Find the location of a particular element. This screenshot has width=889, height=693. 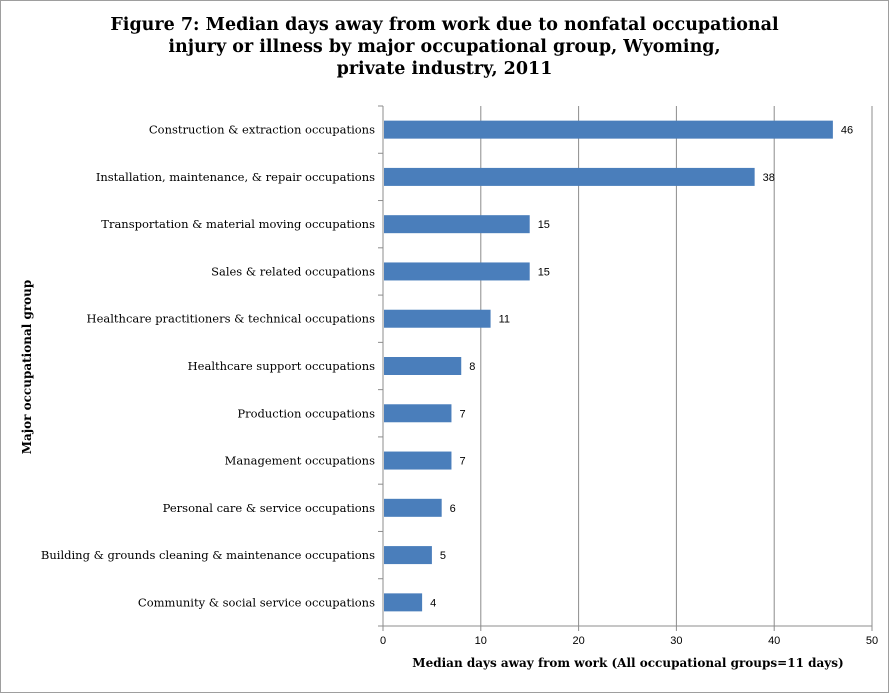

data-label: 6 is located at coordinates (453, 509).